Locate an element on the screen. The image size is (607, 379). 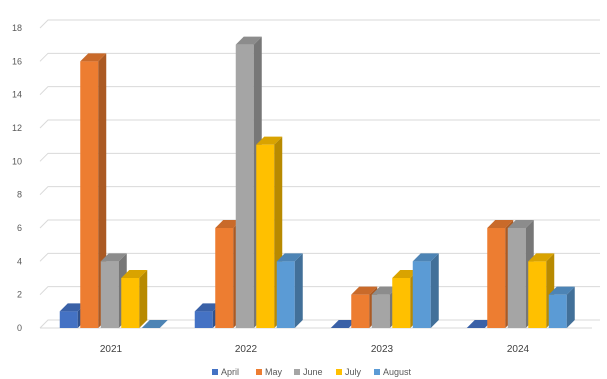
x-category-label: 2024 is located at coordinates (518, 349).